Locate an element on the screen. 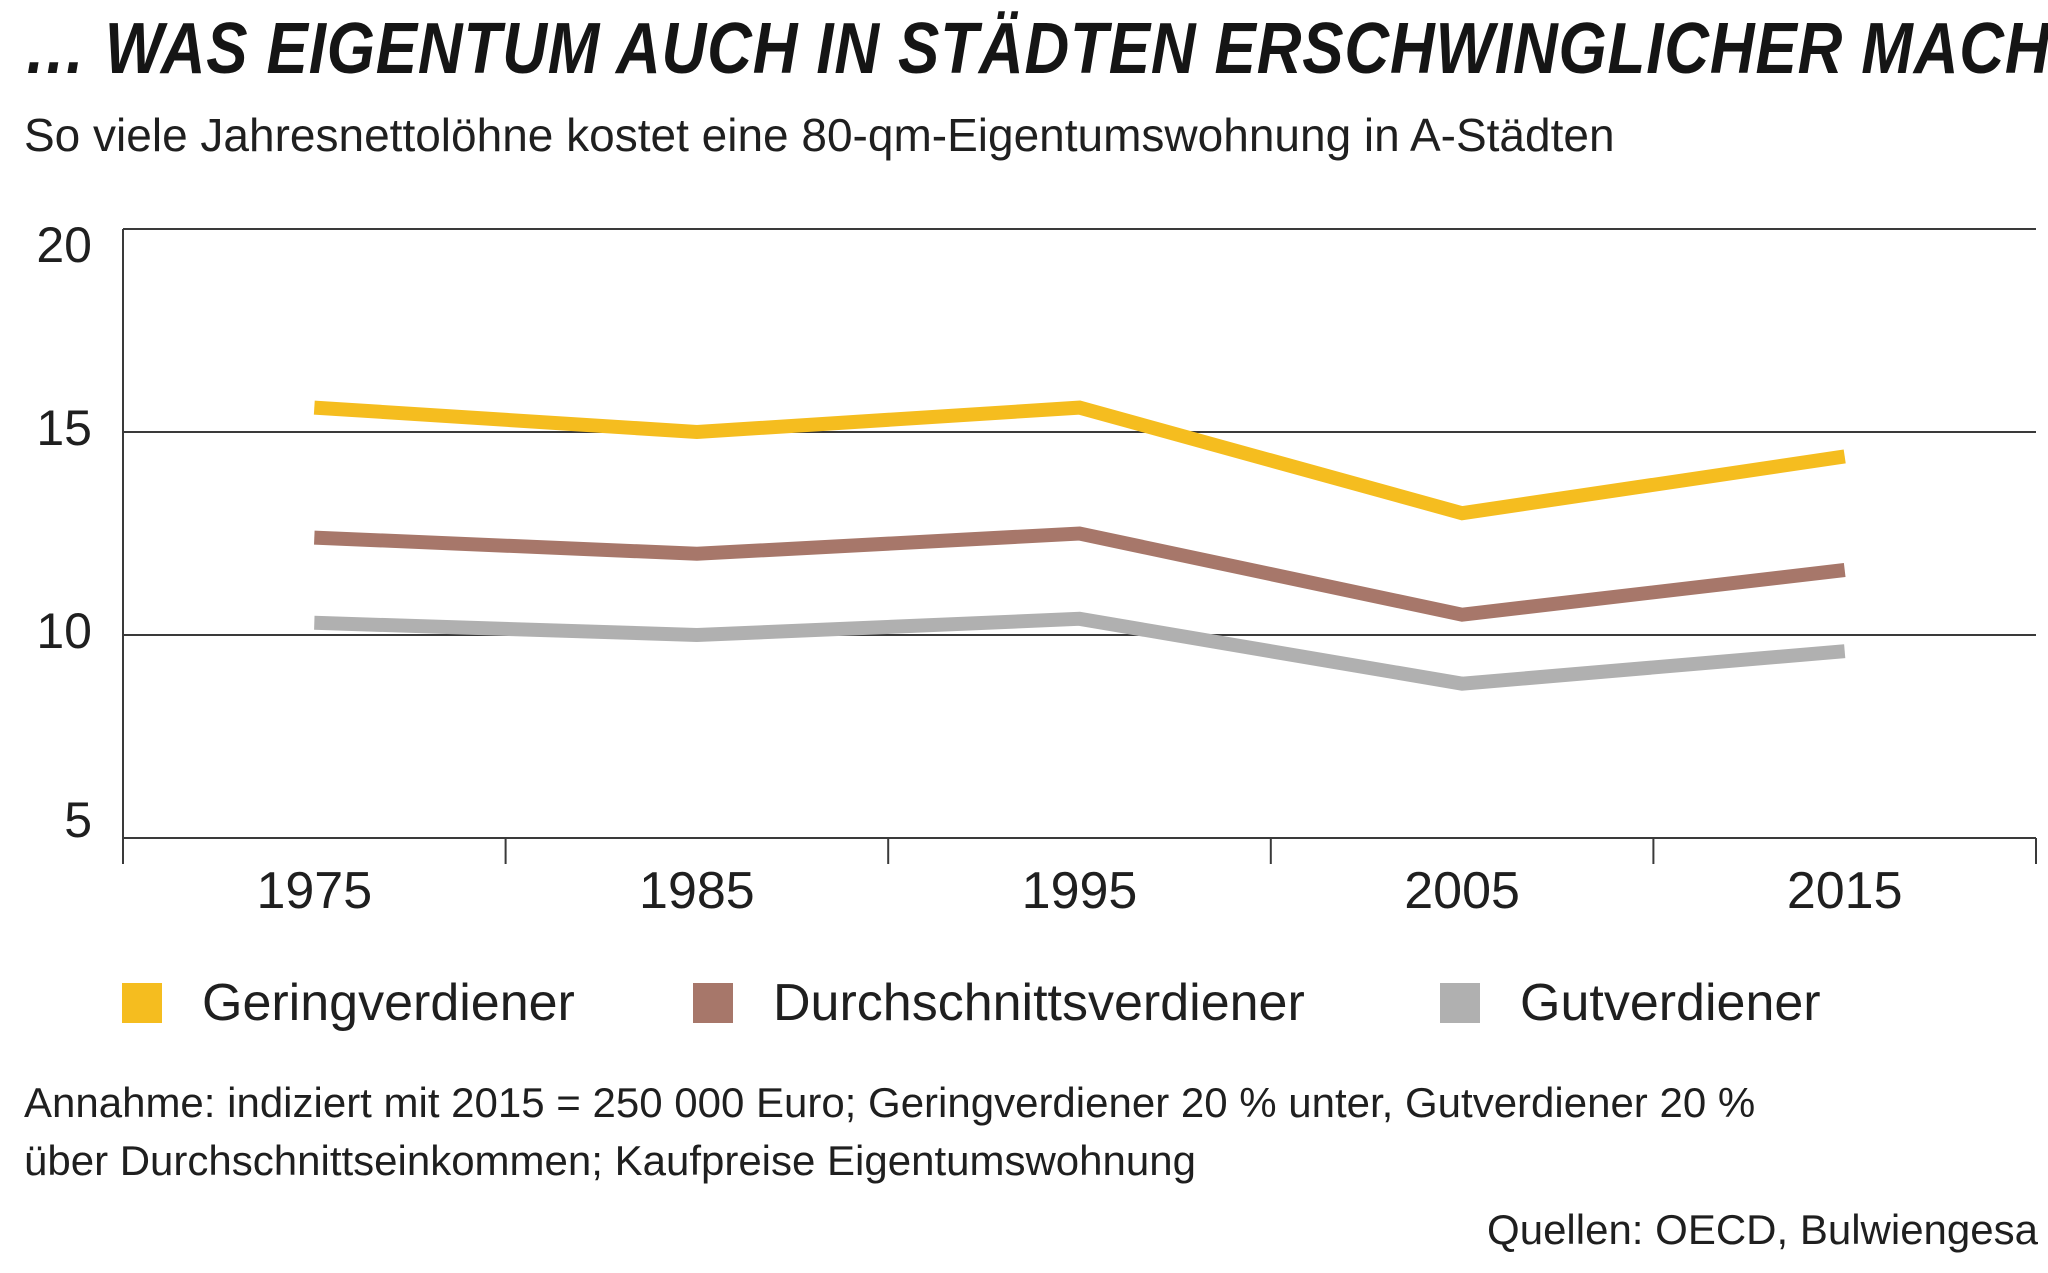 This screenshot has height=1273, width=2048. series-line-geringverdiener is located at coordinates (1079, 460).